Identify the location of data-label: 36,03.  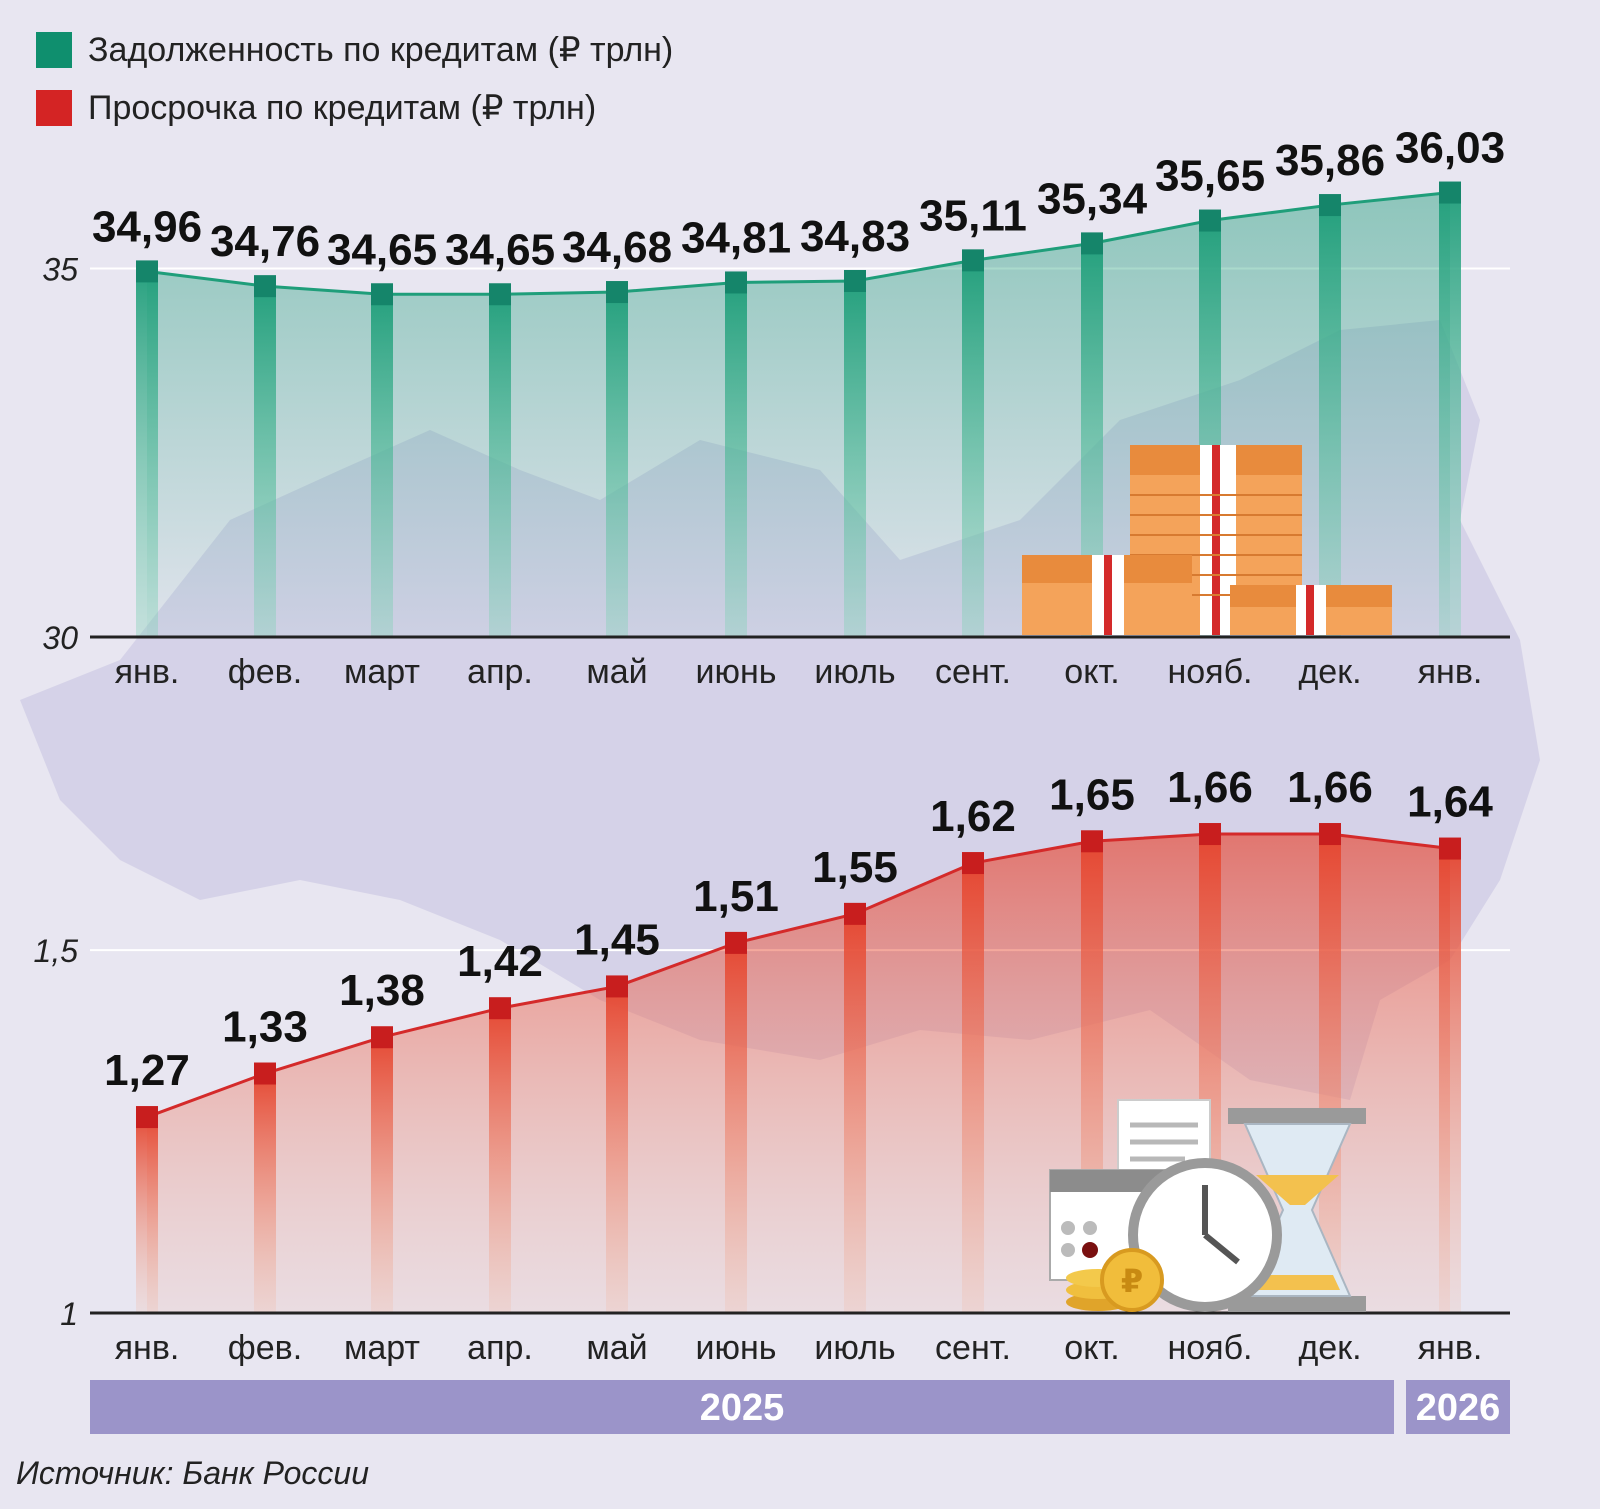
(1450, 148).